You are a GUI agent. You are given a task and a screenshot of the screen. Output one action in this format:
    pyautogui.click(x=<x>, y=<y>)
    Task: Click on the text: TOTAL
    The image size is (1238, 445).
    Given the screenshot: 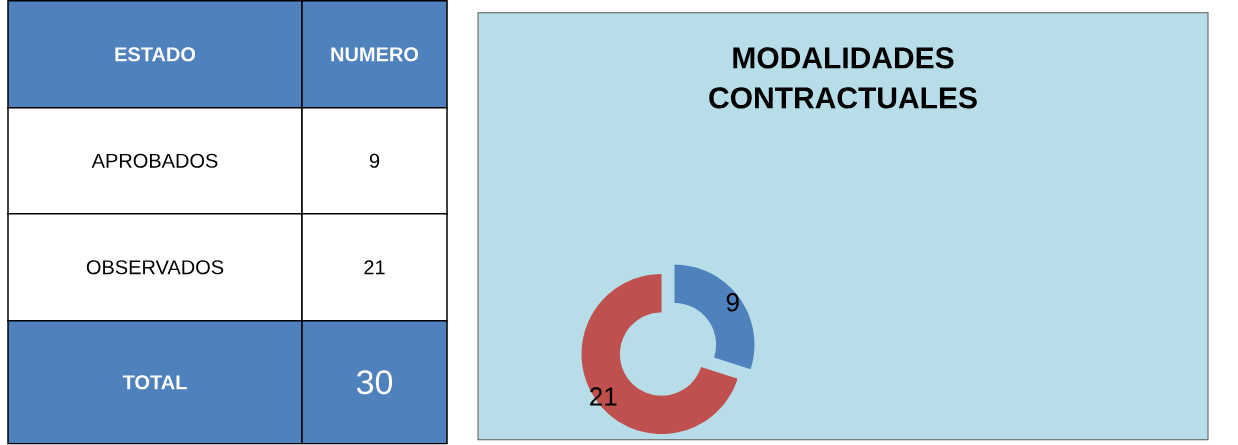 What is the action you would take?
    pyautogui.click(x=154, y=382)
    